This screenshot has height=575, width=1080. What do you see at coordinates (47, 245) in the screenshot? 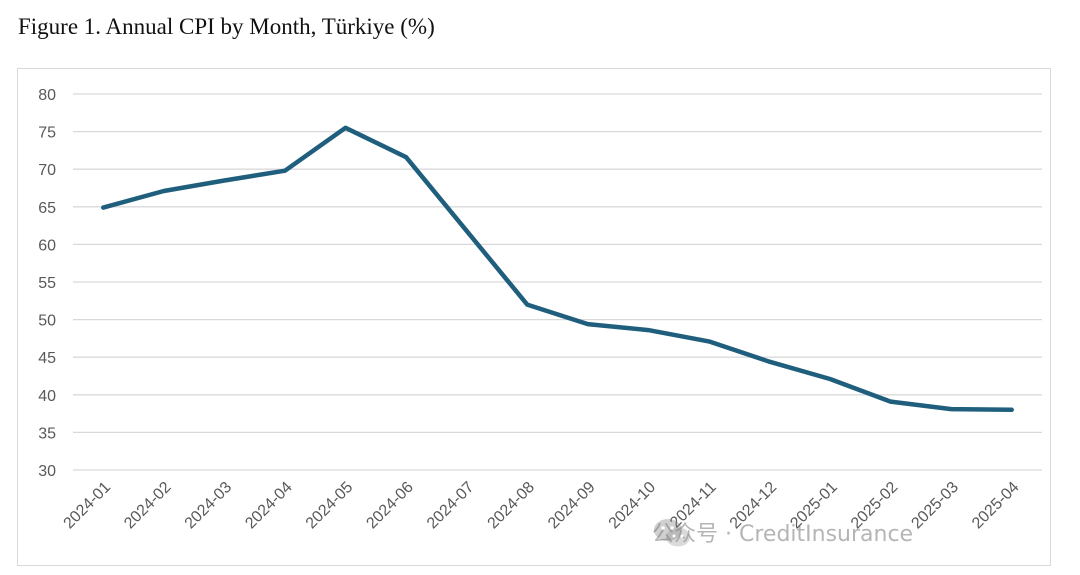
I see `y-tick-label: 60` at bounding box center [47, 245].